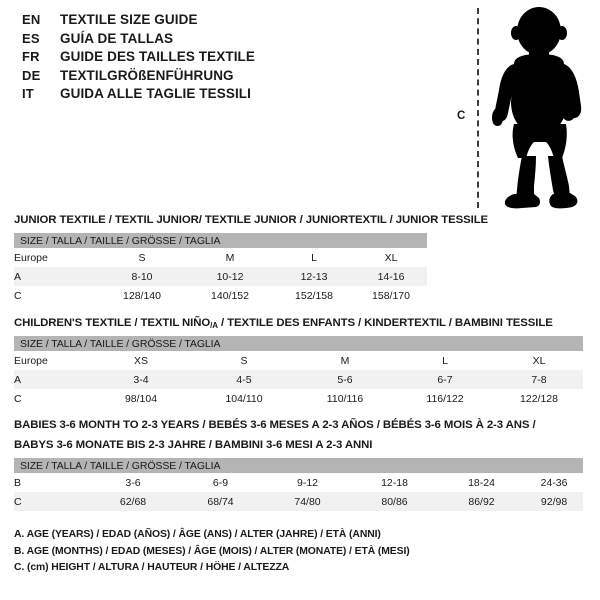  I want to click on language-code: DE, so click(31, 75).